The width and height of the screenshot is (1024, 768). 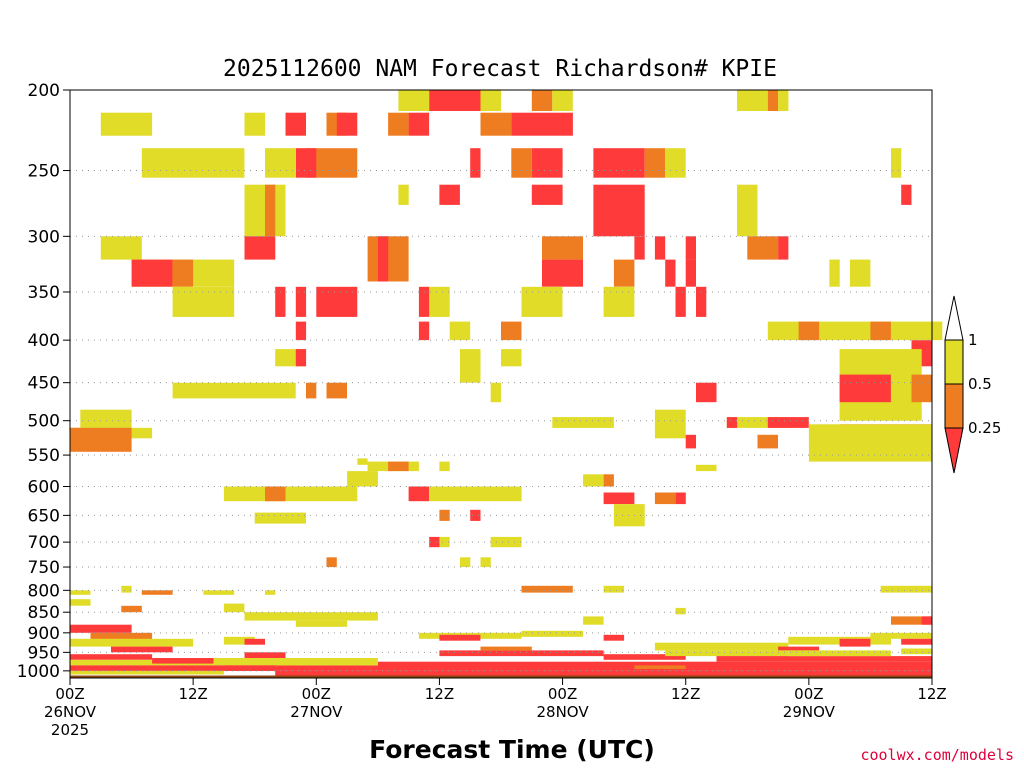 What do you see at coordinates (954, 318) in the screenshot?
I see `colorbar-top-arrow` at bounding box center [954, 318].